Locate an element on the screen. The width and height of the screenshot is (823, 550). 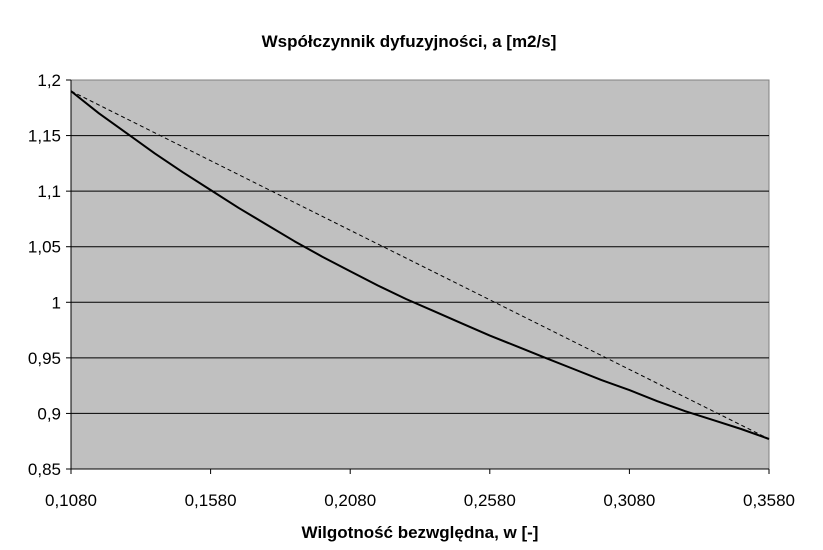
y-tick-label: 0,9 is located at coordinates (49, 413).